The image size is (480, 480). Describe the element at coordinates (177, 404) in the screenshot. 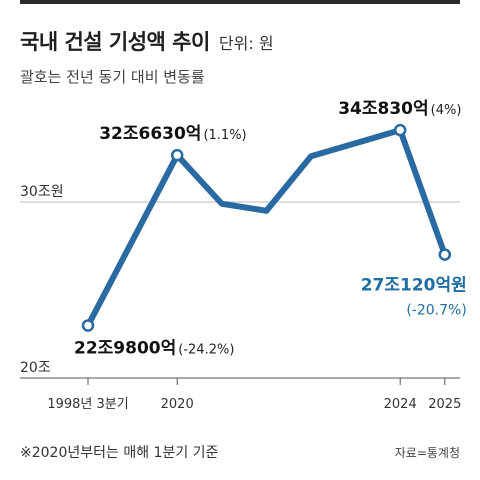

I see `x-tick-label: 2020` at that location.